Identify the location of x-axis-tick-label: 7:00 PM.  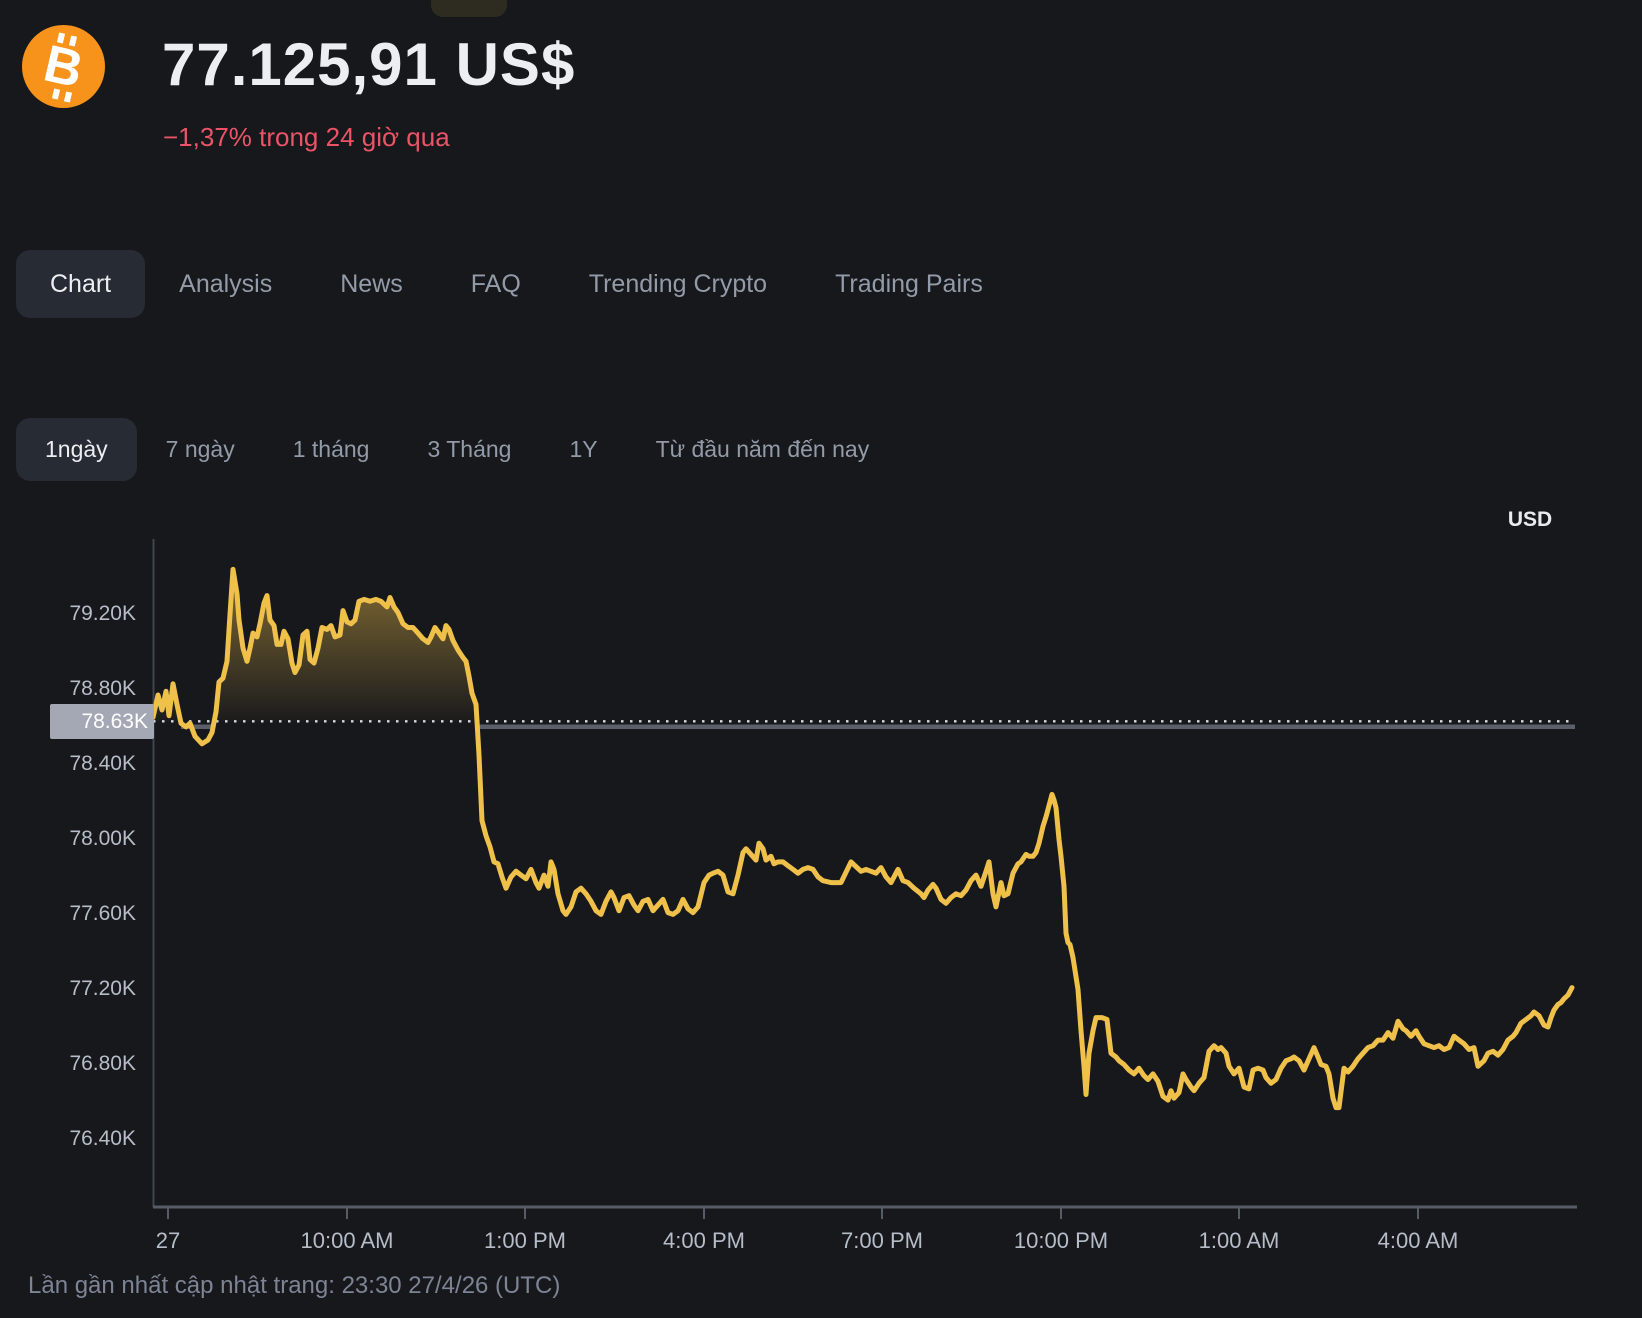
(882, 1240).